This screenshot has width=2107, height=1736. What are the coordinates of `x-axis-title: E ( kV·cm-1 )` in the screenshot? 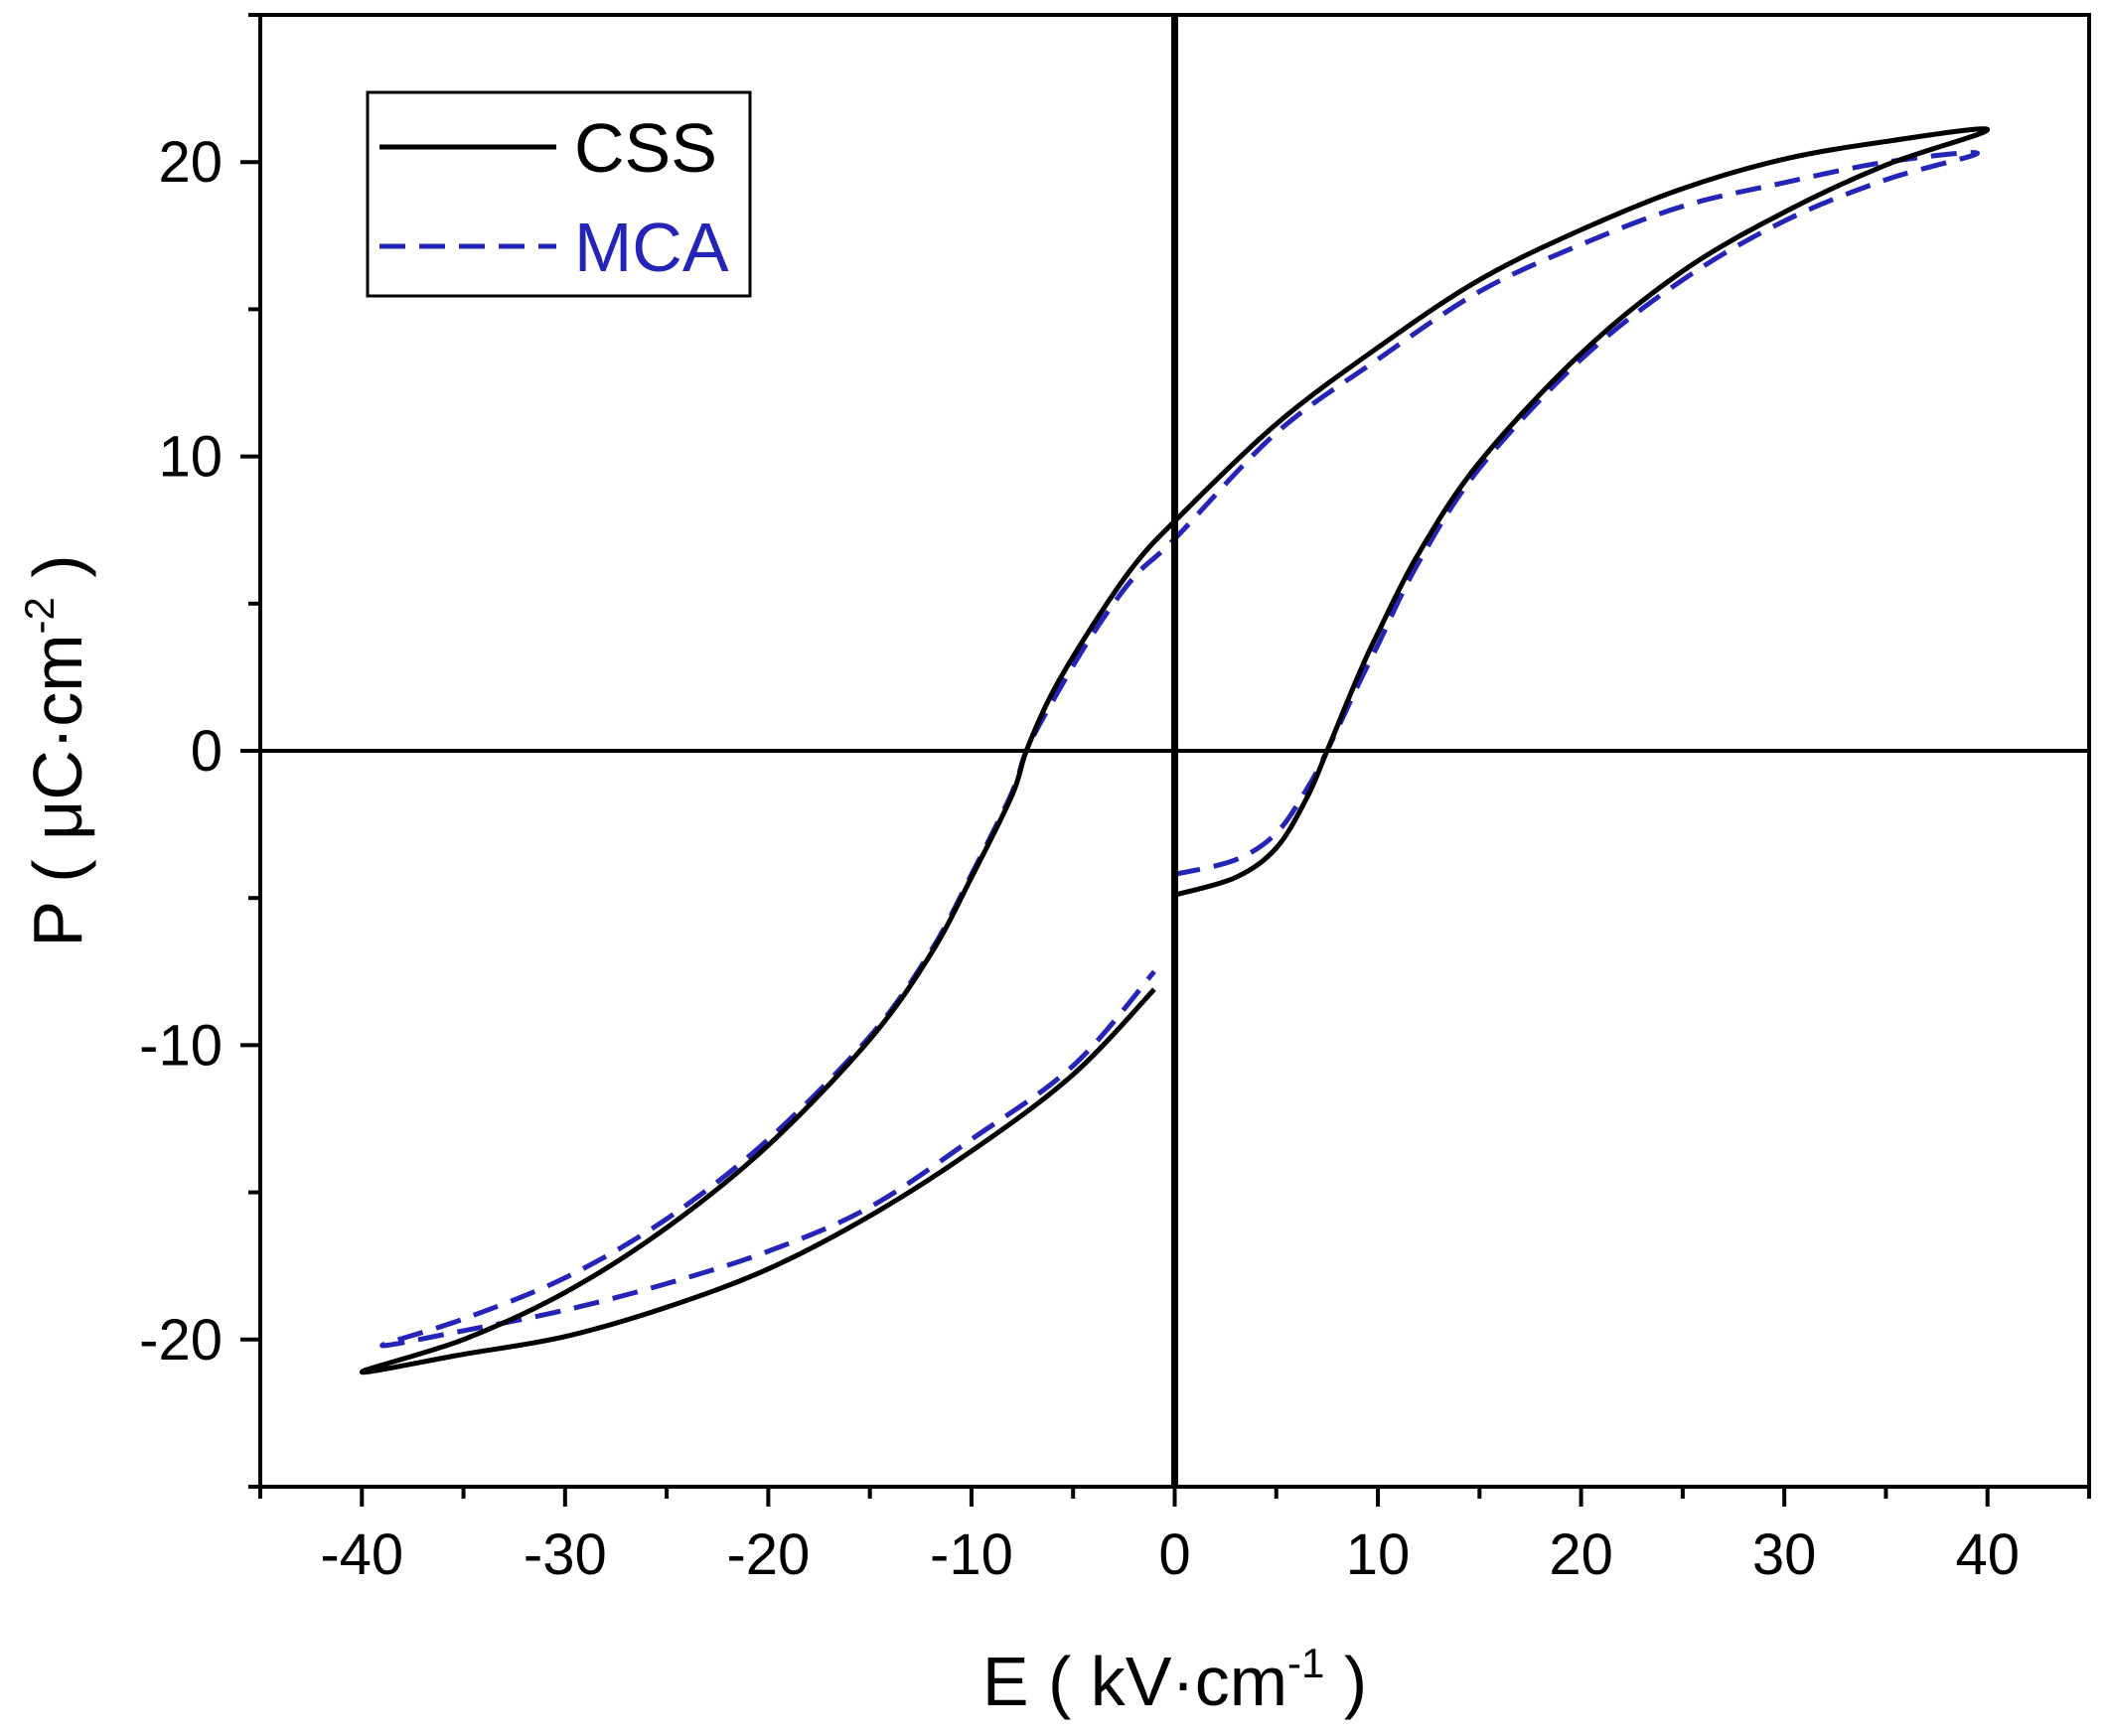 It's located at (1174, 1680).